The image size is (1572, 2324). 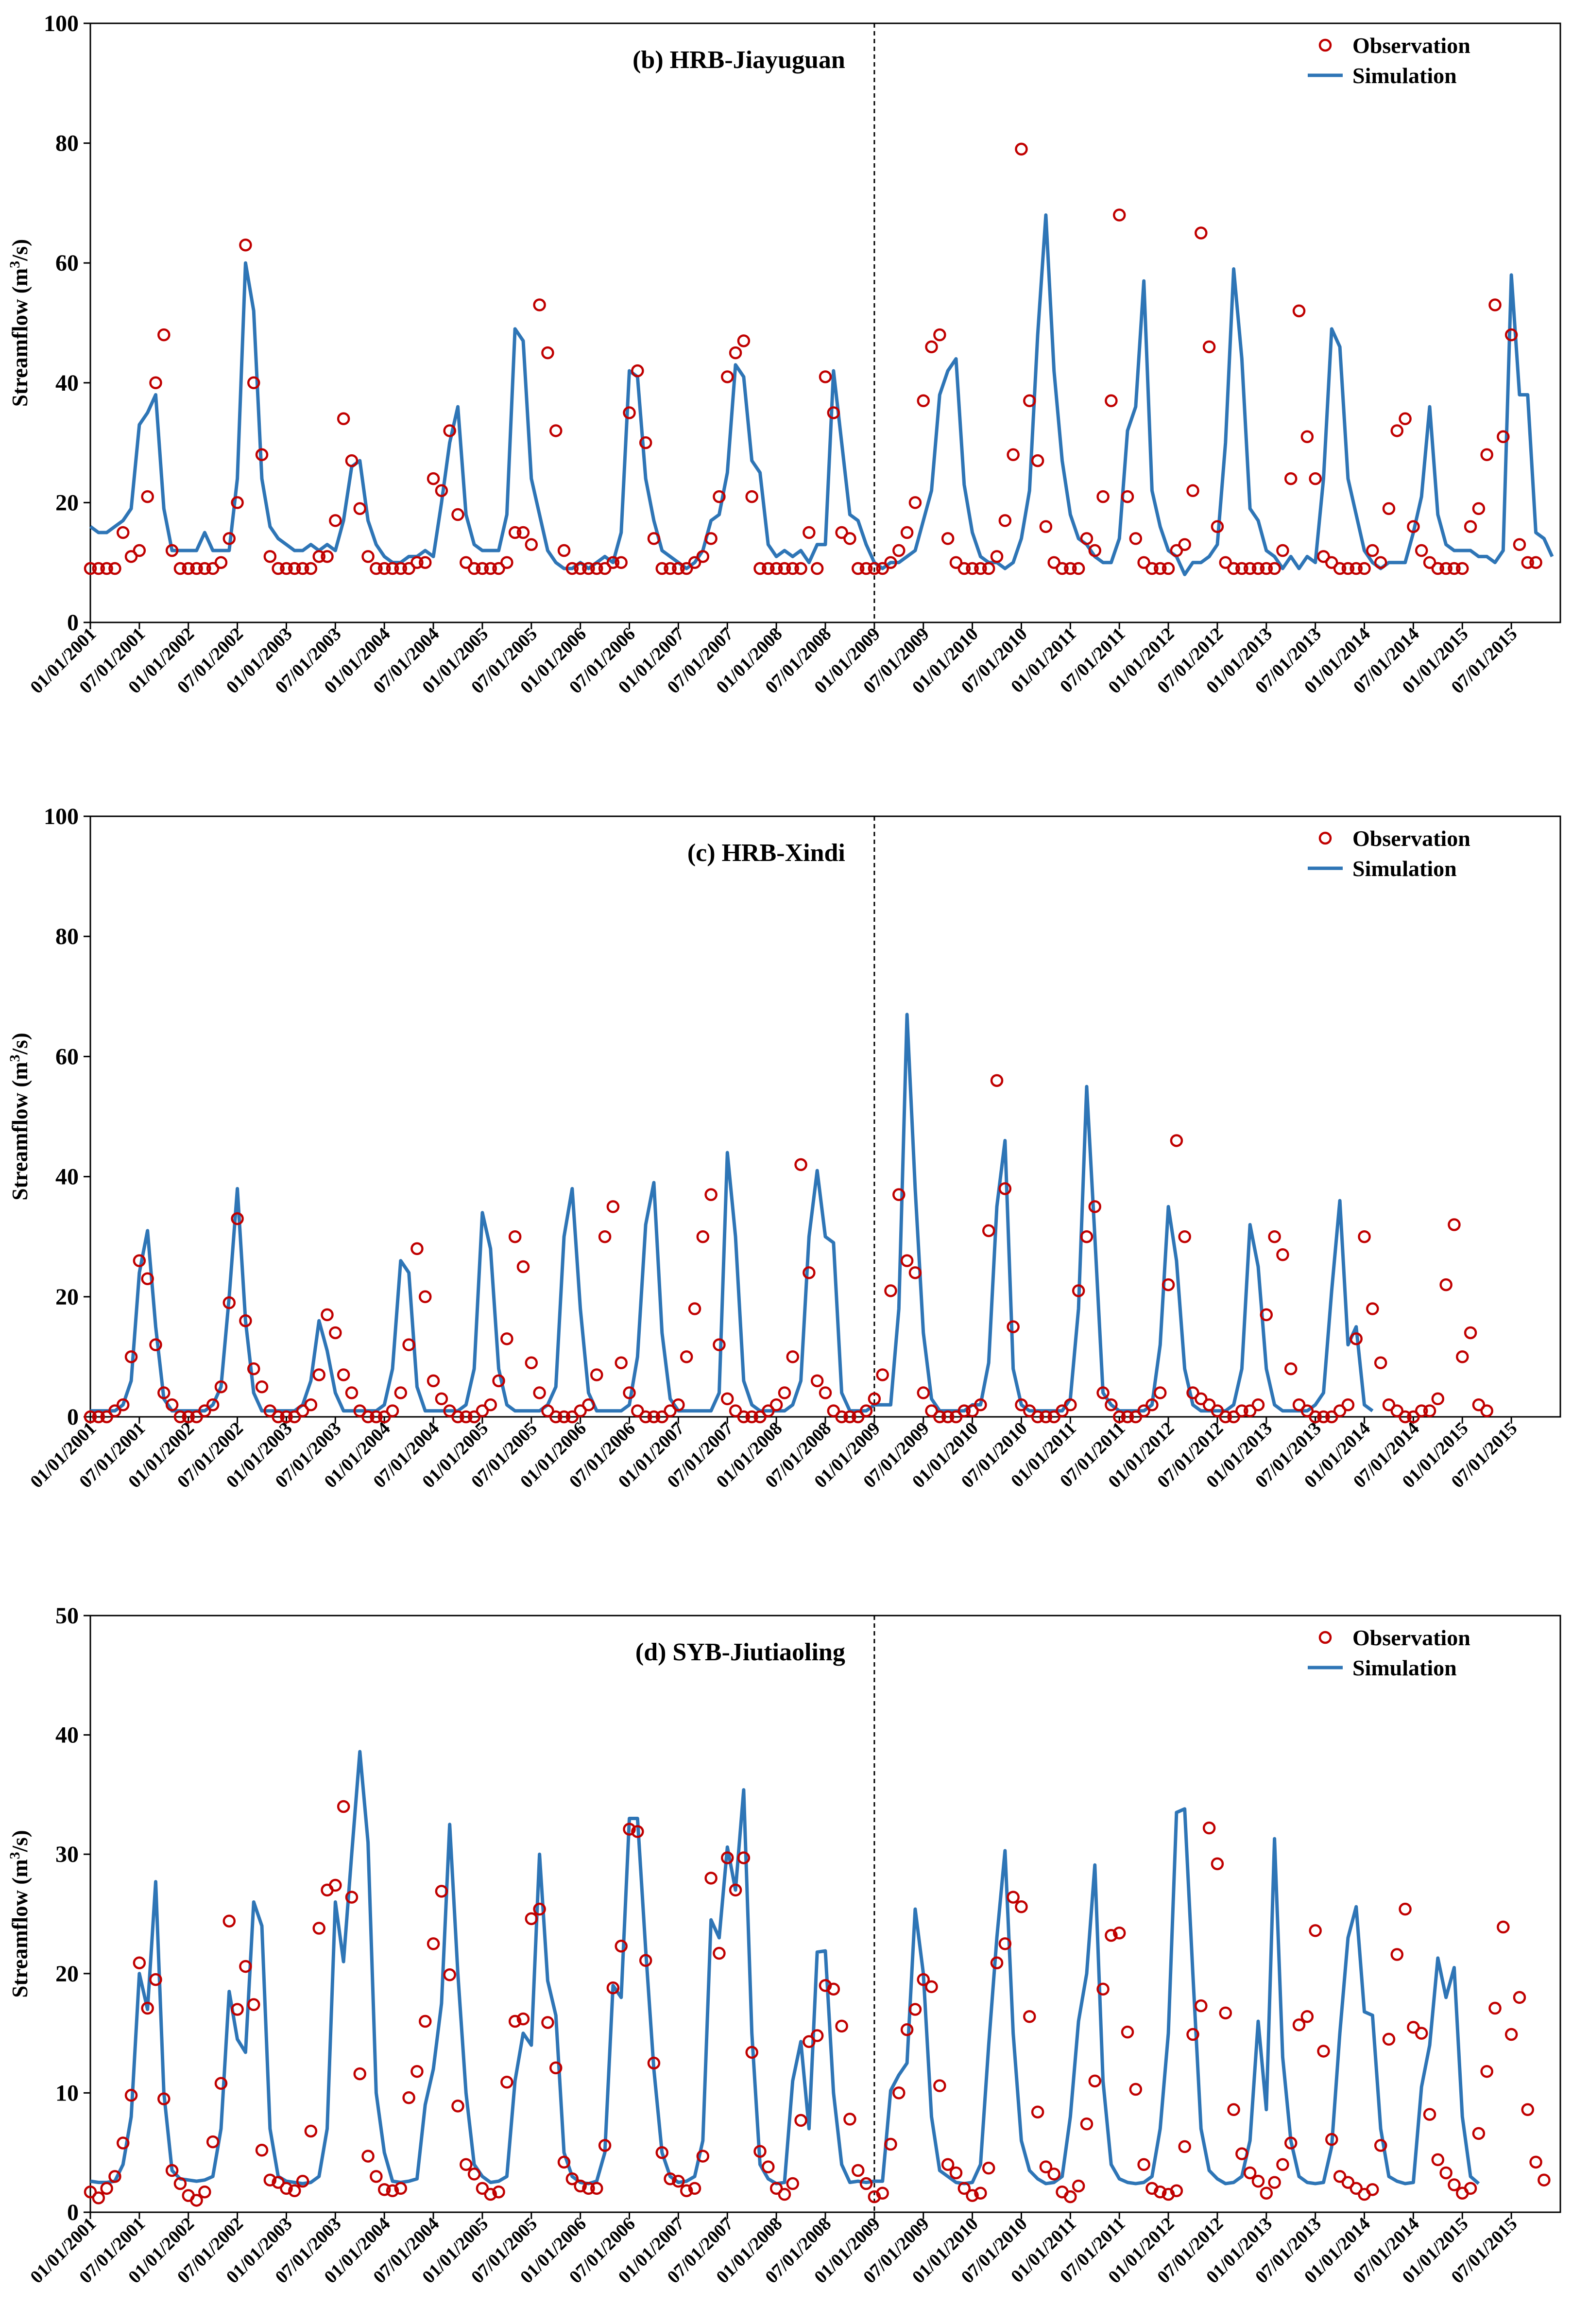 I want to click on legend-observation-marker, so click(x=1325, y=45).